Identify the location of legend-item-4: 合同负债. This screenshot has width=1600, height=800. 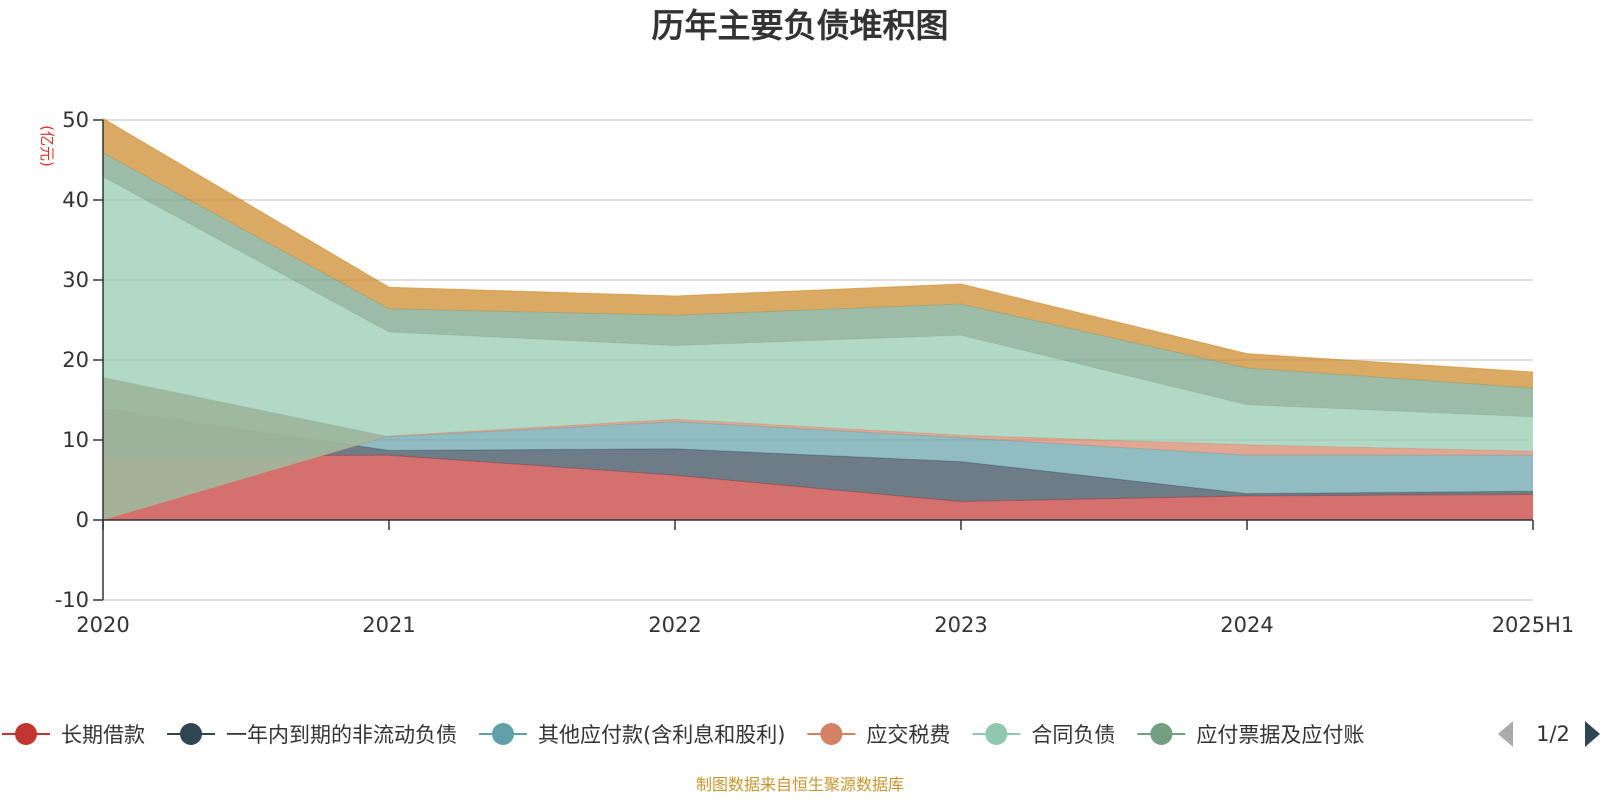
(1043, 735).